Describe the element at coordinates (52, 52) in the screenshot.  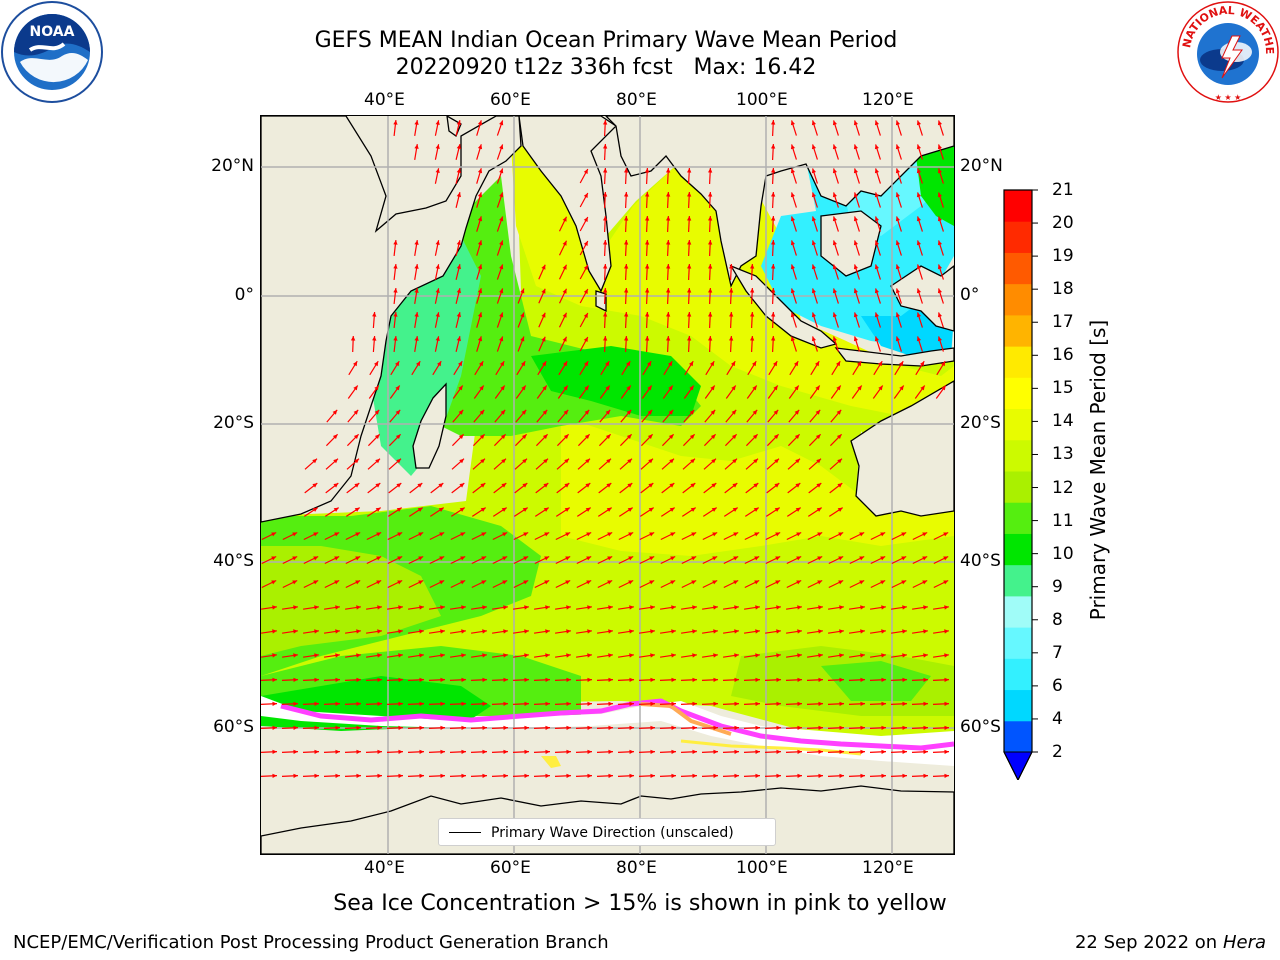
I see `noaa-logo: NOAA` at that location.